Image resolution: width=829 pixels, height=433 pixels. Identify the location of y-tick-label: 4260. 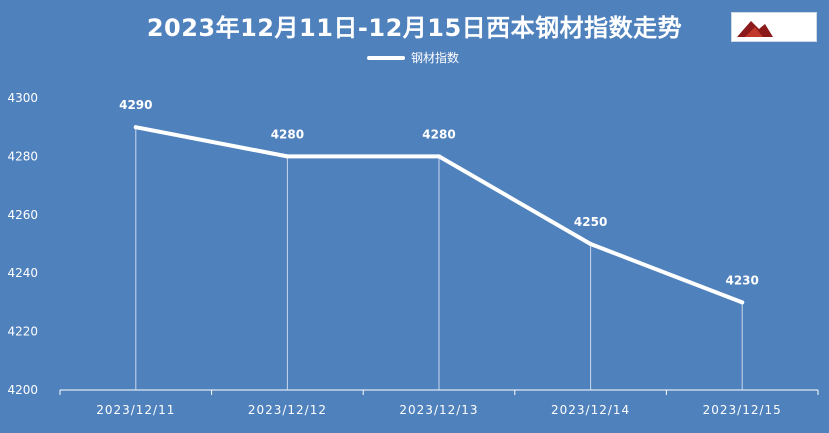
(22, 215).